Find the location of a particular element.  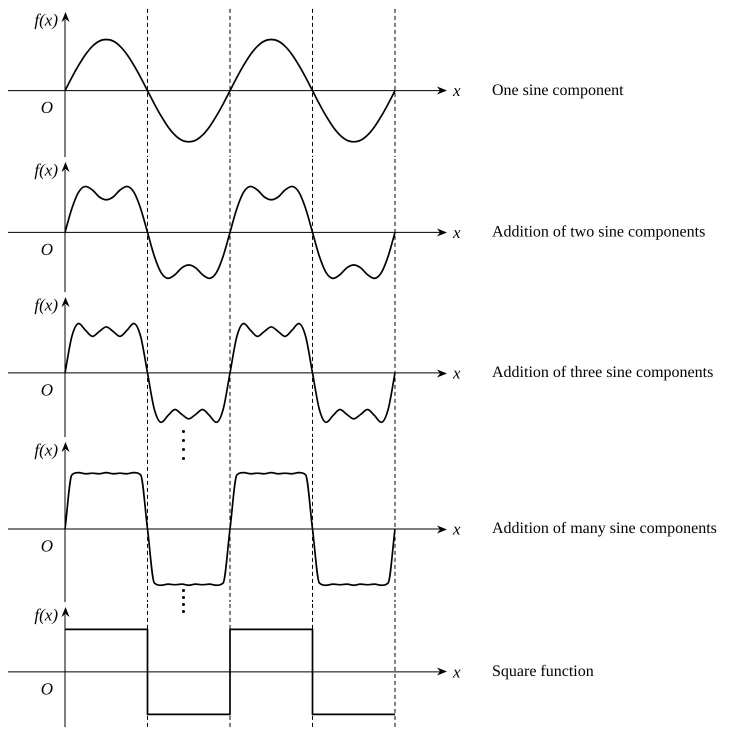

text: Addition of many sine components is located at coordinates (604, 529).